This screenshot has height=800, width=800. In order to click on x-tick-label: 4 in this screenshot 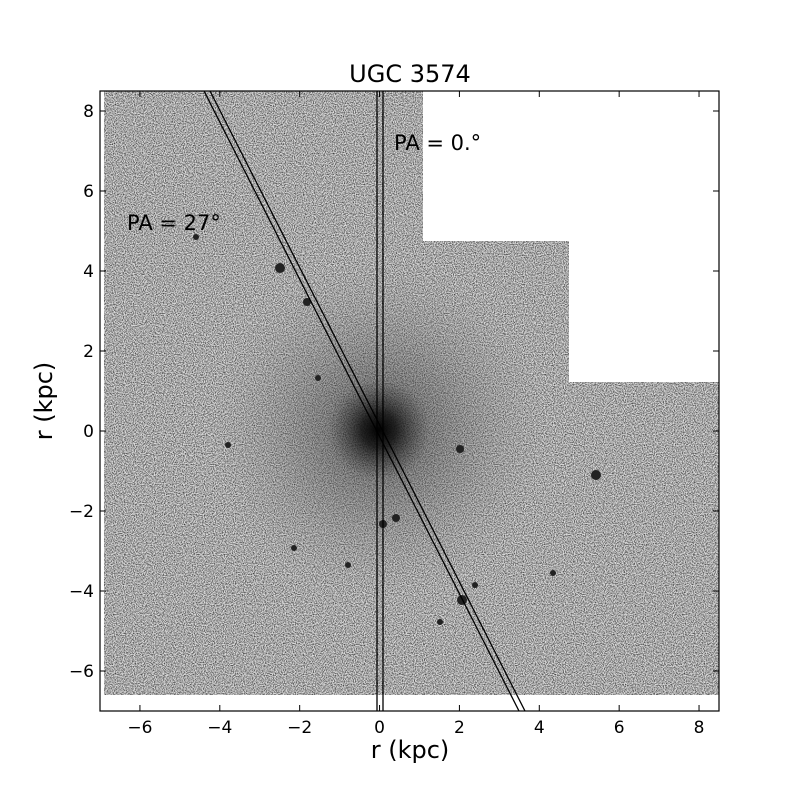, I will do `click(539, 728)`.